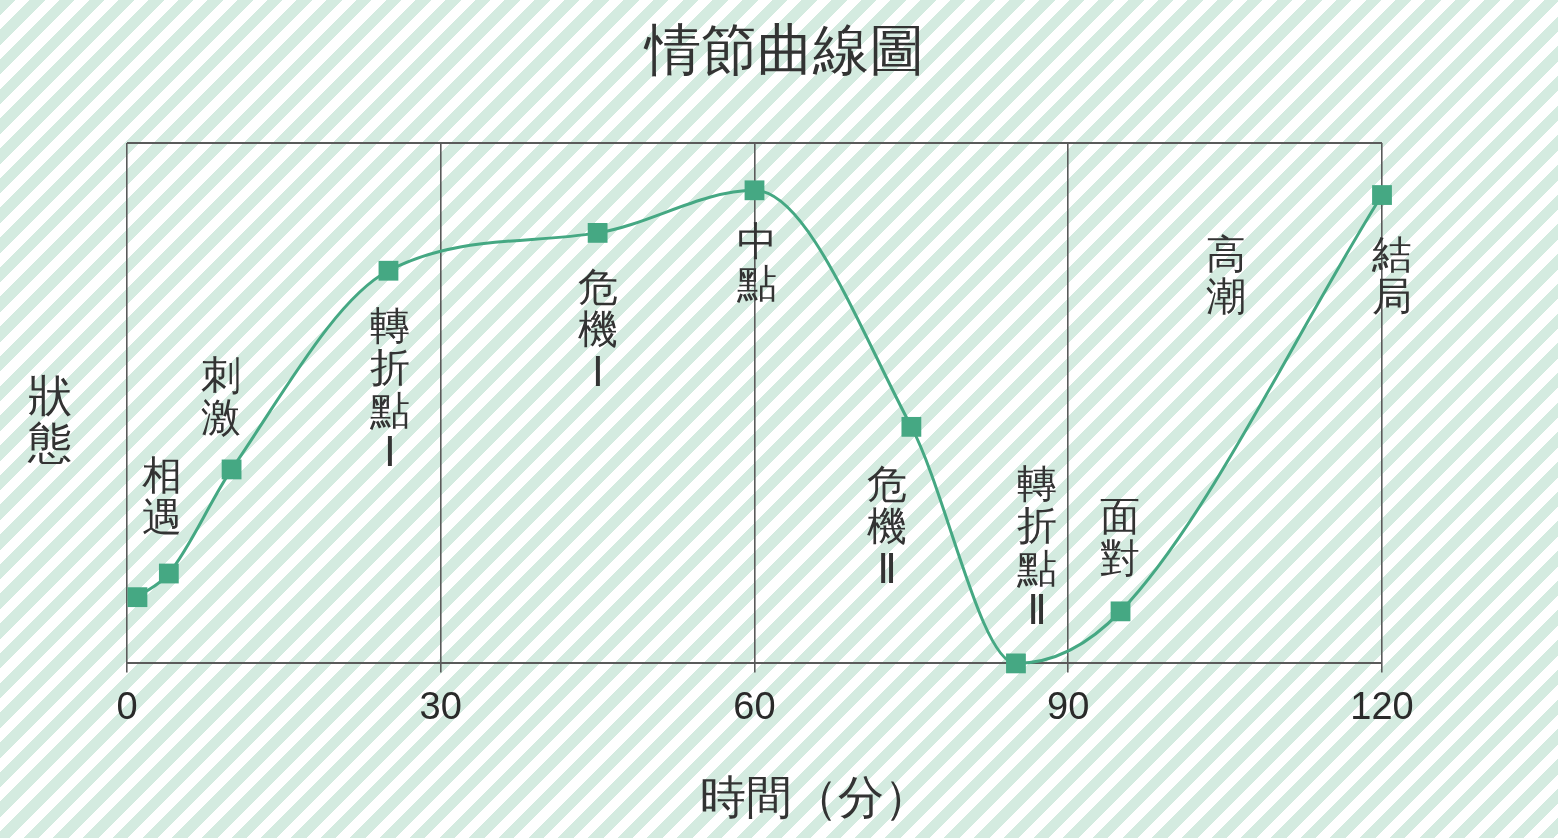  I want to click on annotation: 高潮, so click(1226, 274).